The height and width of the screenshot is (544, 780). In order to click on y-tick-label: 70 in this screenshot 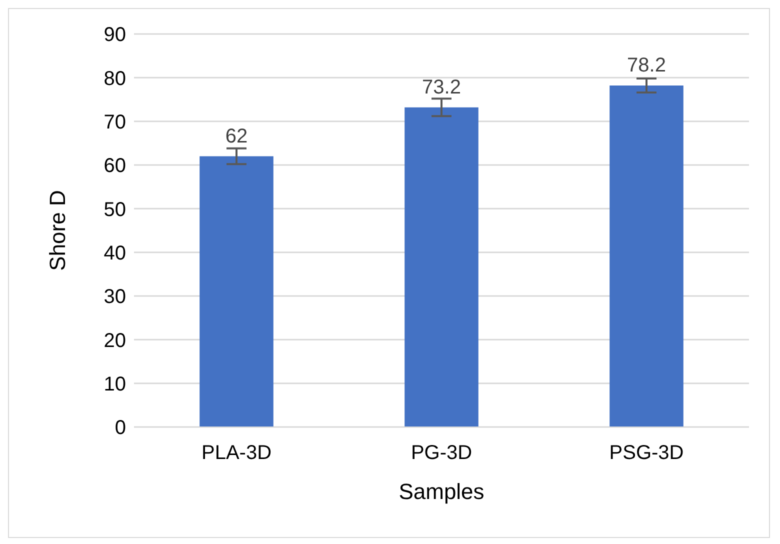, I will do `click(115, 122)`.